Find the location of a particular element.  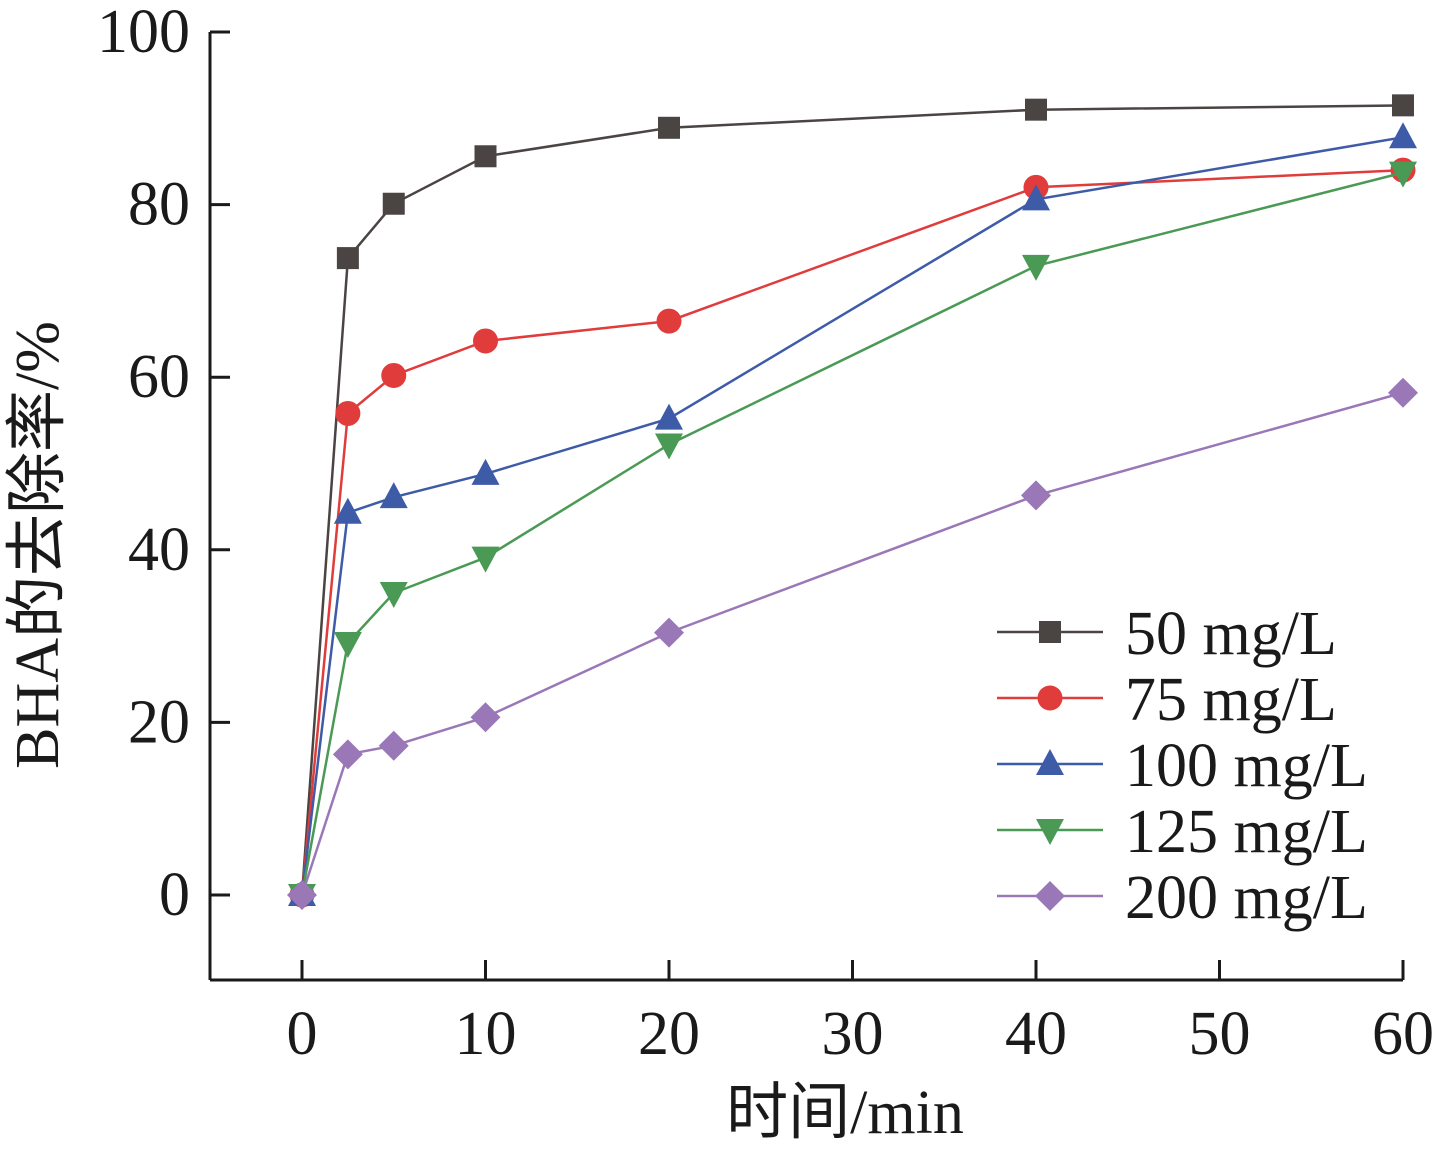

legend-item: 200 mg/L is located at coordinates (1182, 898).